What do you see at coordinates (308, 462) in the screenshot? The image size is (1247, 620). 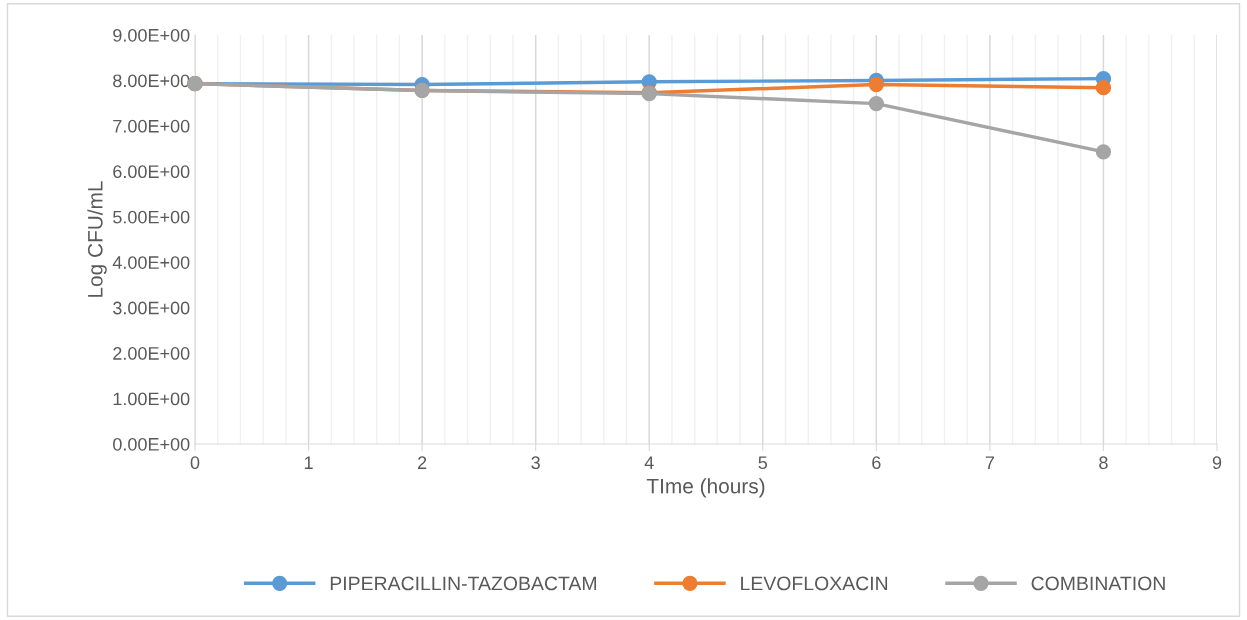 I see `x-tick-label: 1` at bounding box center [308, 462].